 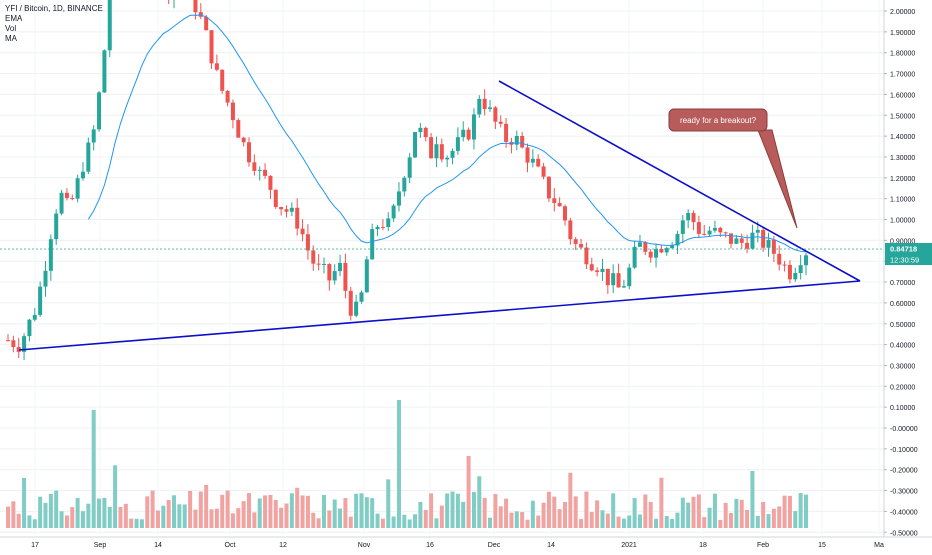 What do you see at coordinates (904, 471) in the screenshot?
I see `price-tick-label: -0.20000` at bounding box center [904, 471].